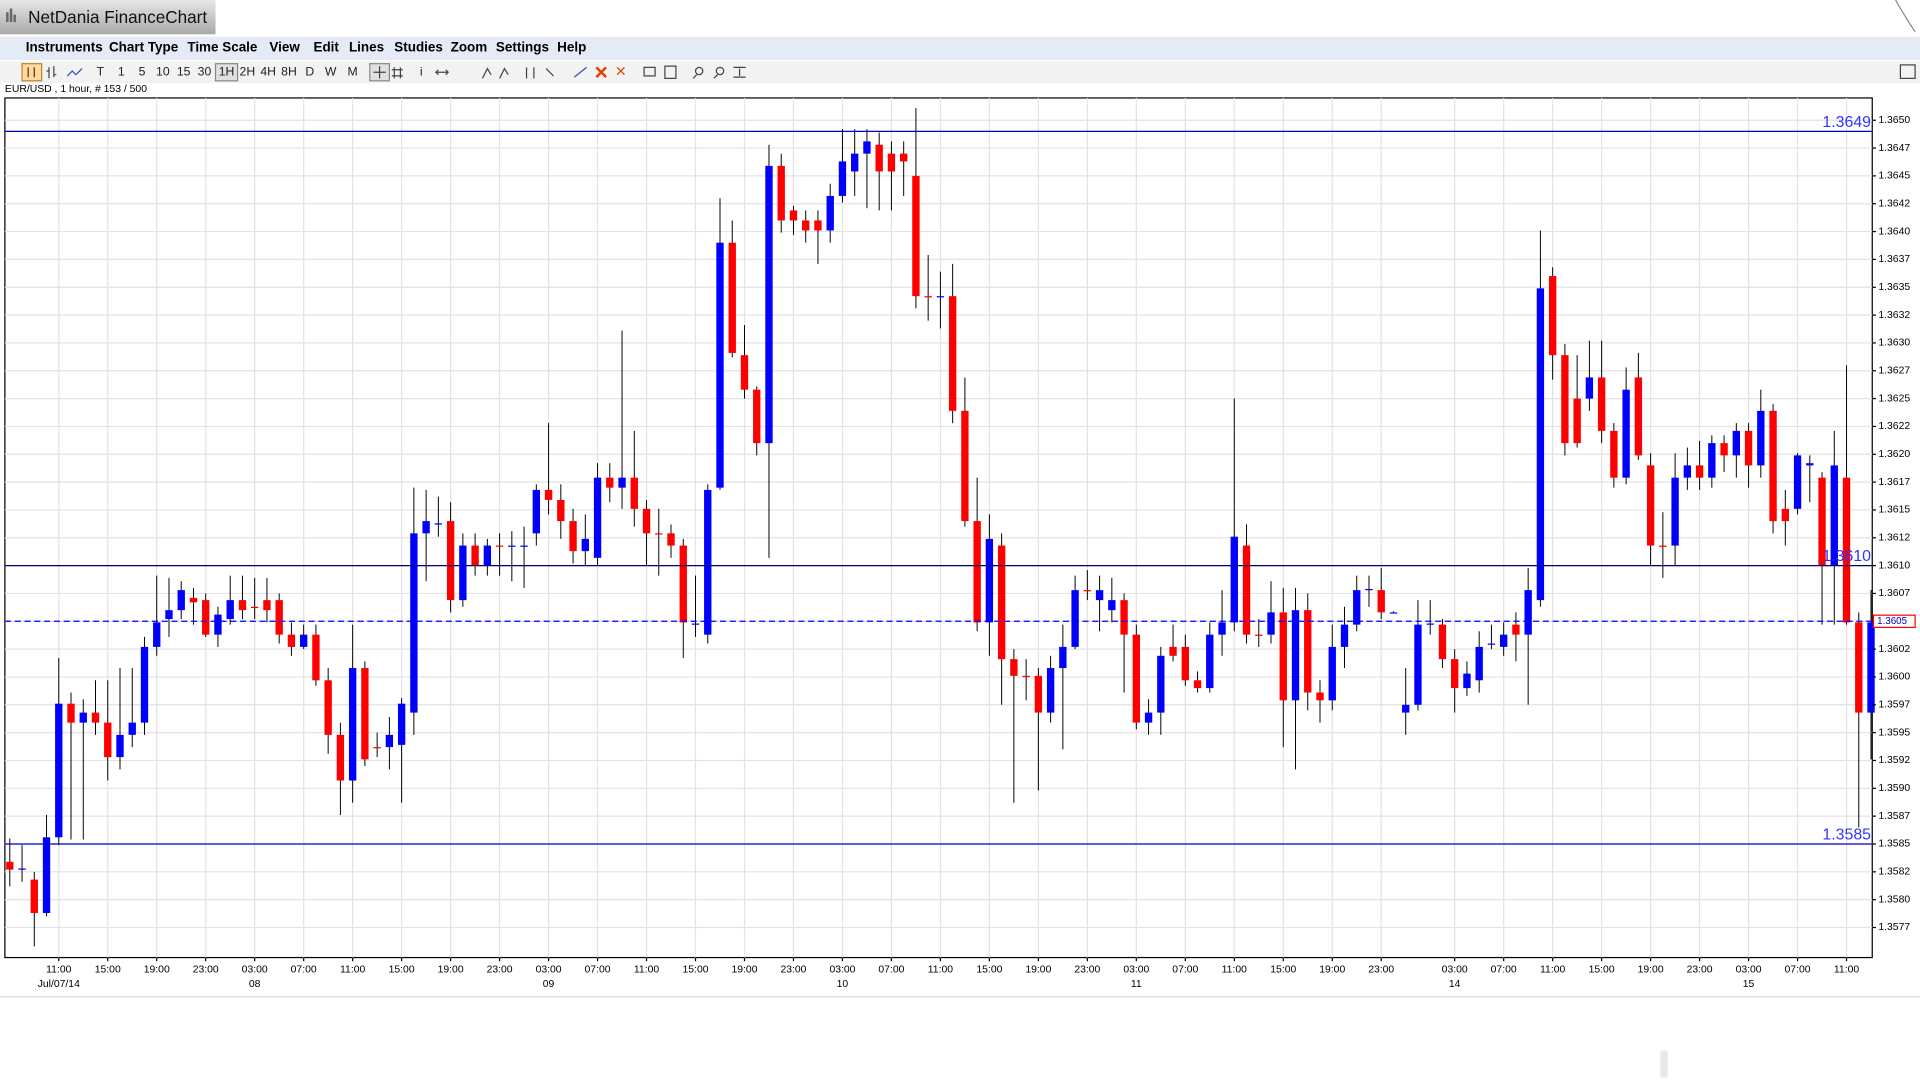  Describe the element at coordinates (284, 46) in the screenshot. I see `menu-item: View` at that location.